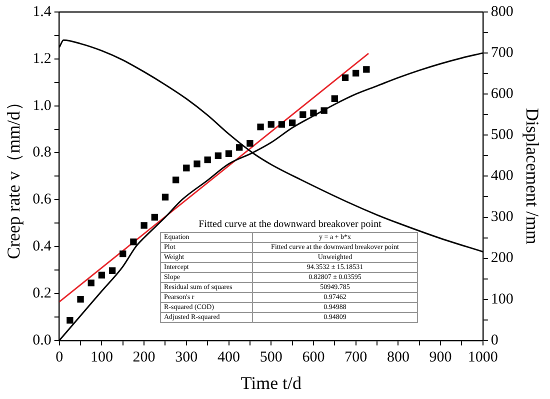  What do you see at coordinates (42, 106) in the screenshot?
I see `y-tick-label: 1.0` at bounding box center [42, 106].